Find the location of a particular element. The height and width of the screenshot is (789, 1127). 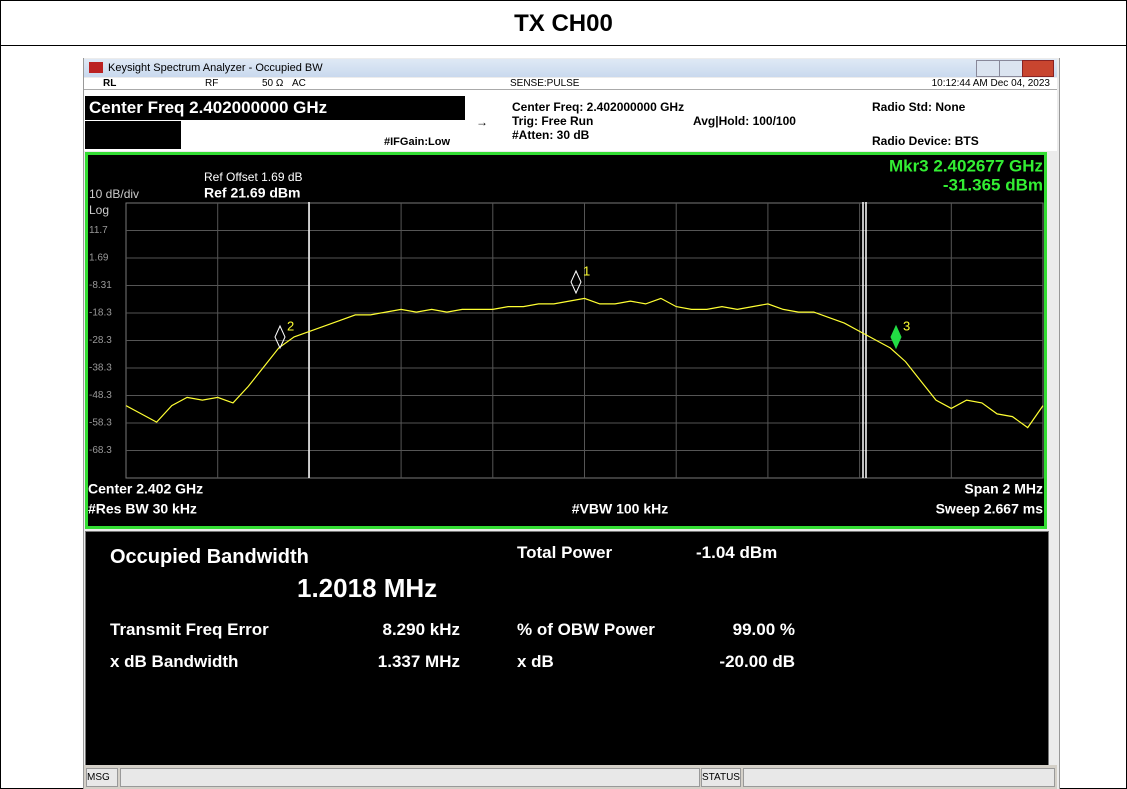

marker-label: 3 is located at coordinates (906, 325).